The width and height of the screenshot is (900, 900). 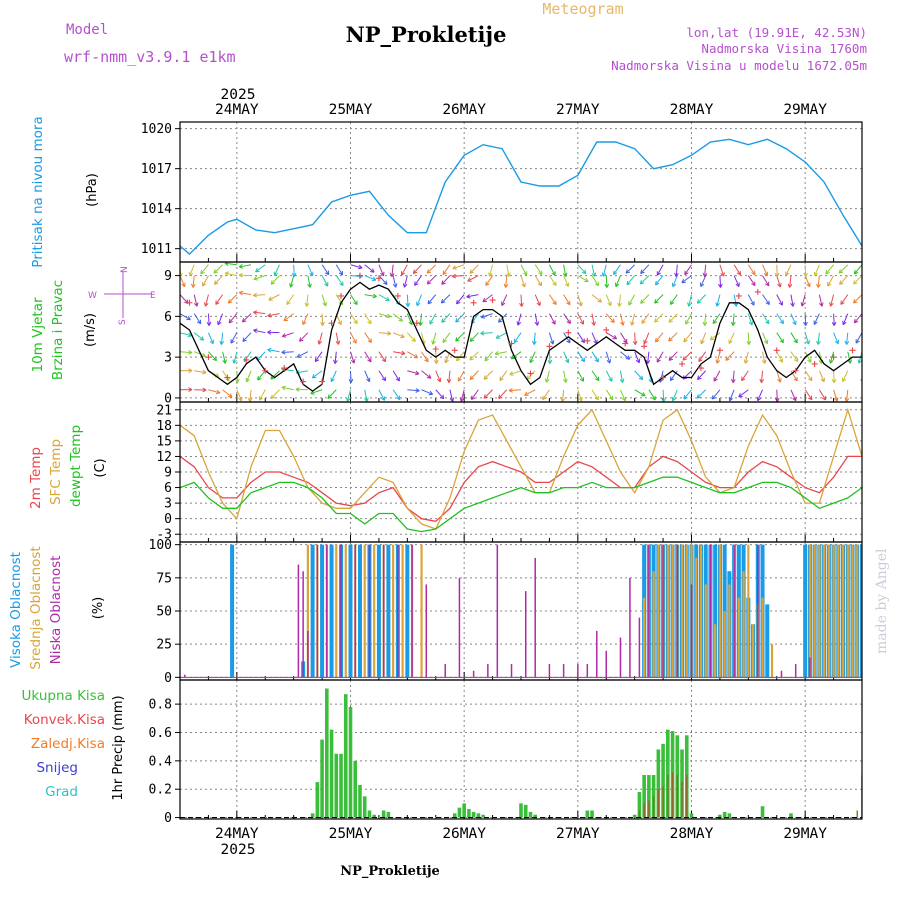 What do you see at coordinates (521, 196) in the screenshot?
I see `pressure-plot-area` at bounding box center [521, 196].